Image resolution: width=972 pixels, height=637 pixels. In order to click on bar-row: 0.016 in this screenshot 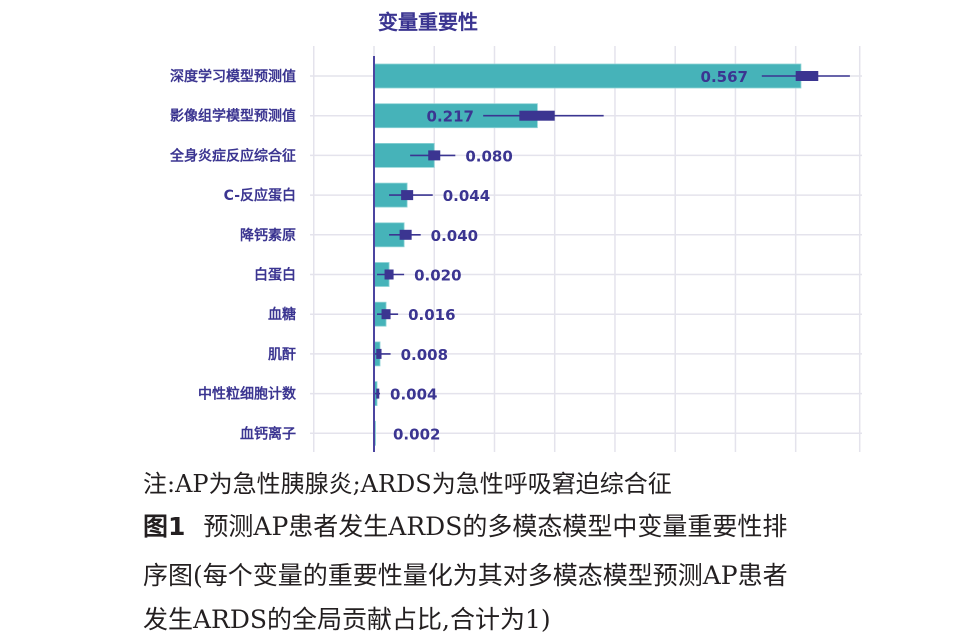, I will do `click(414, 314)`.